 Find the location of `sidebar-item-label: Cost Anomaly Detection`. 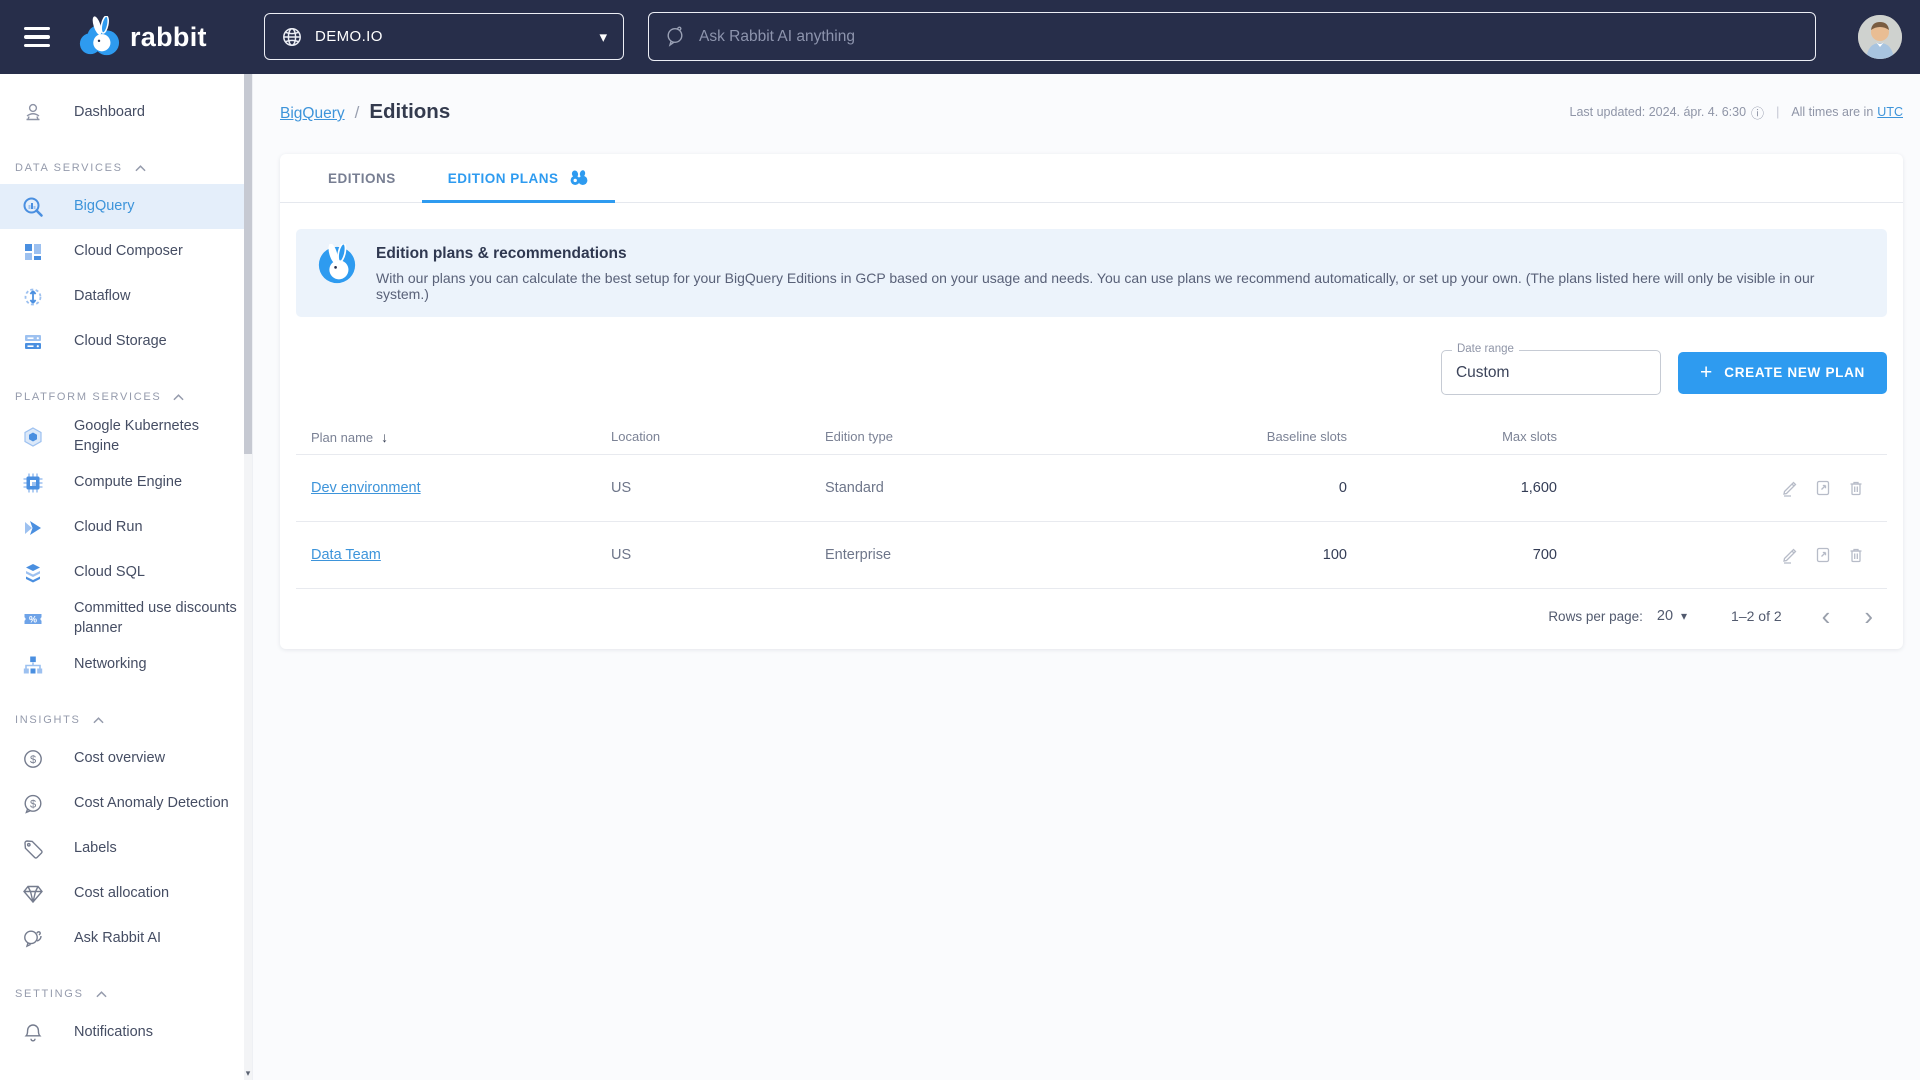

sidebar-item-label: Cost Anomaly Detection is located at coordinates (151, 802).